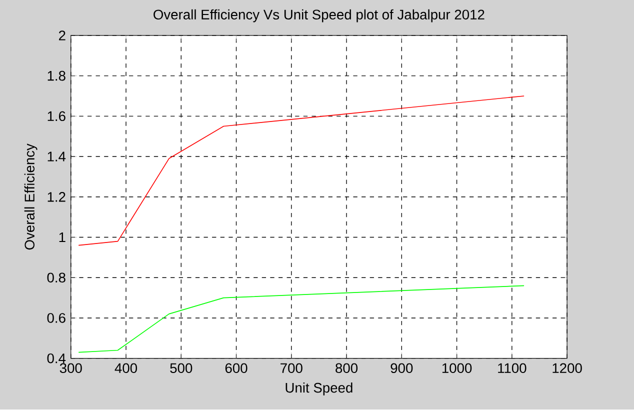  Describe the element at coordinates (301, 319) in the screenshot. I see `line-series` at that location.